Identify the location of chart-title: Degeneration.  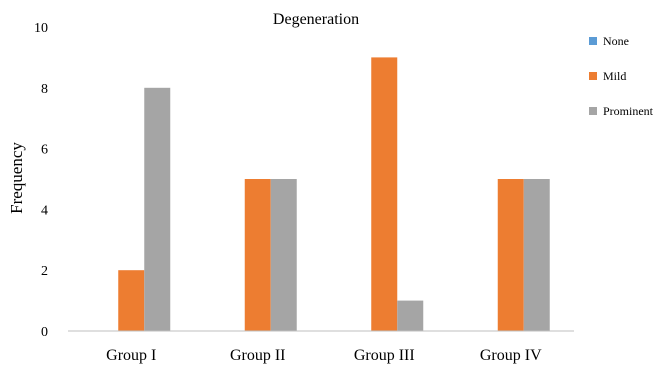
(316, 19).